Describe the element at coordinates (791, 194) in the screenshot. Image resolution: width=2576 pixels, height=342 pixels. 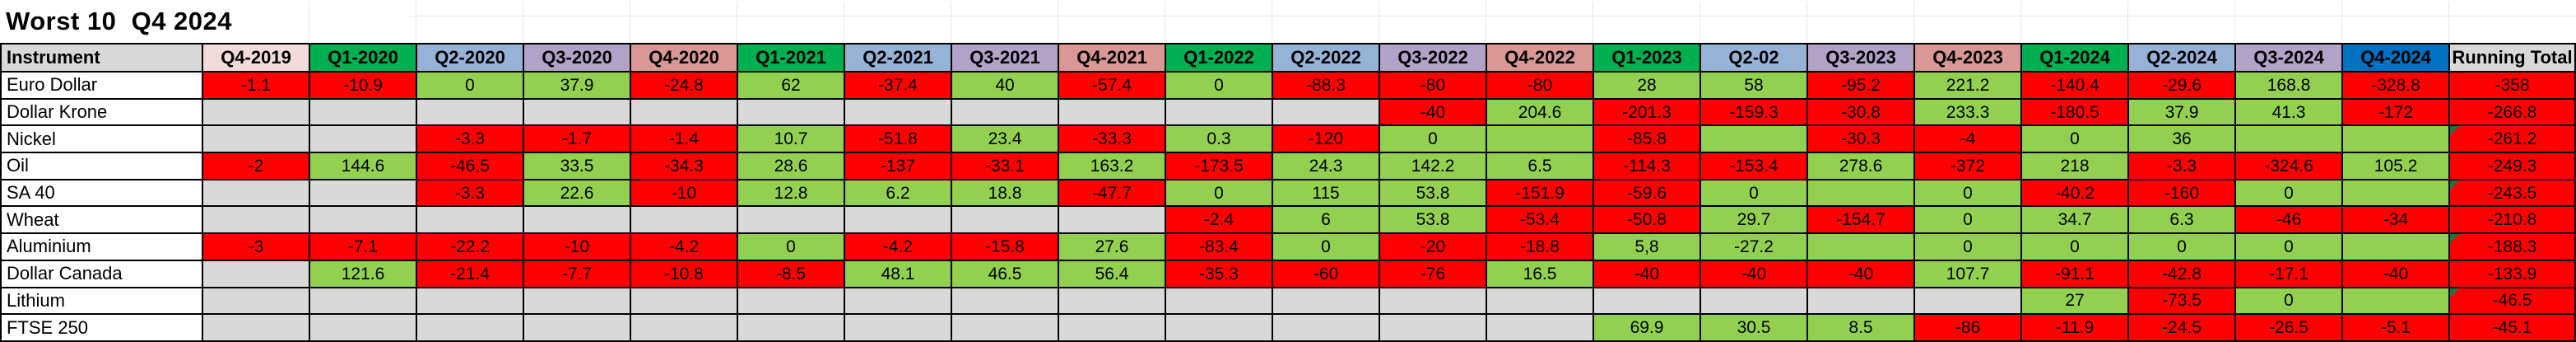
I see `value-cell: 12.8` at that location.